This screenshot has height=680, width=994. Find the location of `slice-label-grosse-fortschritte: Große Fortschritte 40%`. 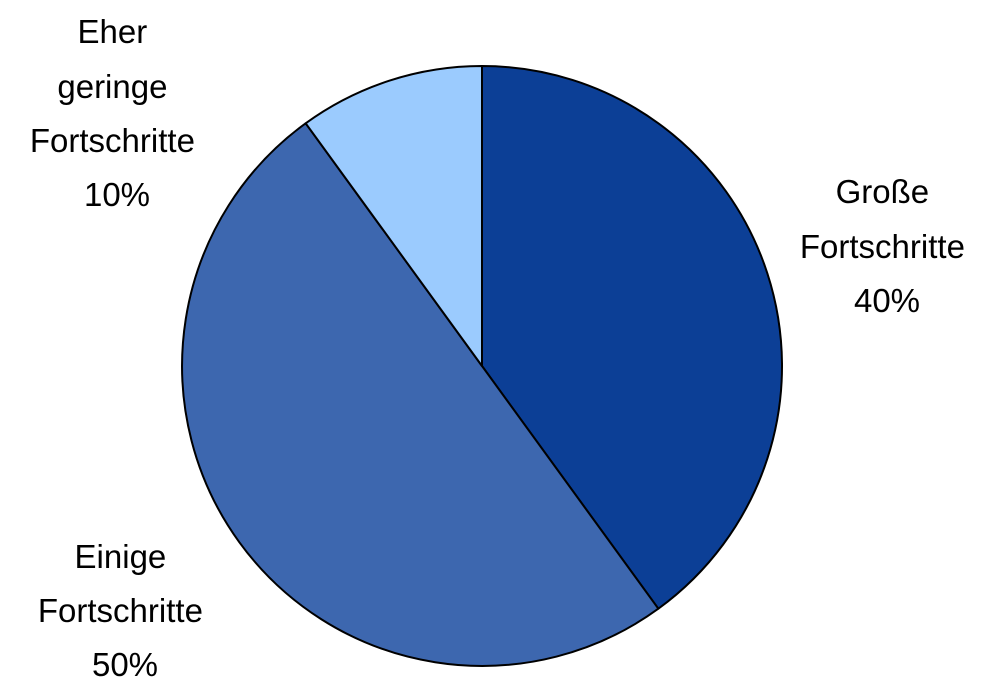

slice-label-grosse-fortschritte: Große Fortschritte 40% is located at coordinates (887, 246).